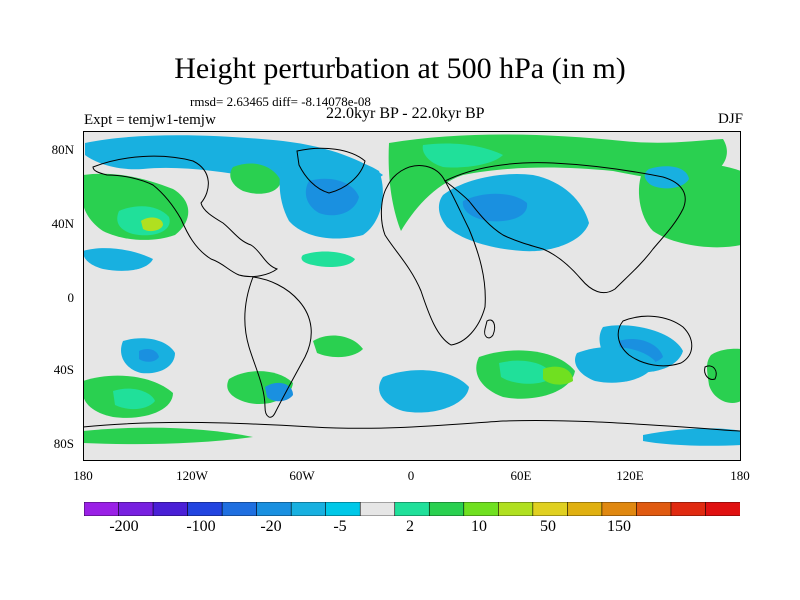 This screenshot has height=600, width=800. I want to click on season-label: DJF, so click(730, 119).